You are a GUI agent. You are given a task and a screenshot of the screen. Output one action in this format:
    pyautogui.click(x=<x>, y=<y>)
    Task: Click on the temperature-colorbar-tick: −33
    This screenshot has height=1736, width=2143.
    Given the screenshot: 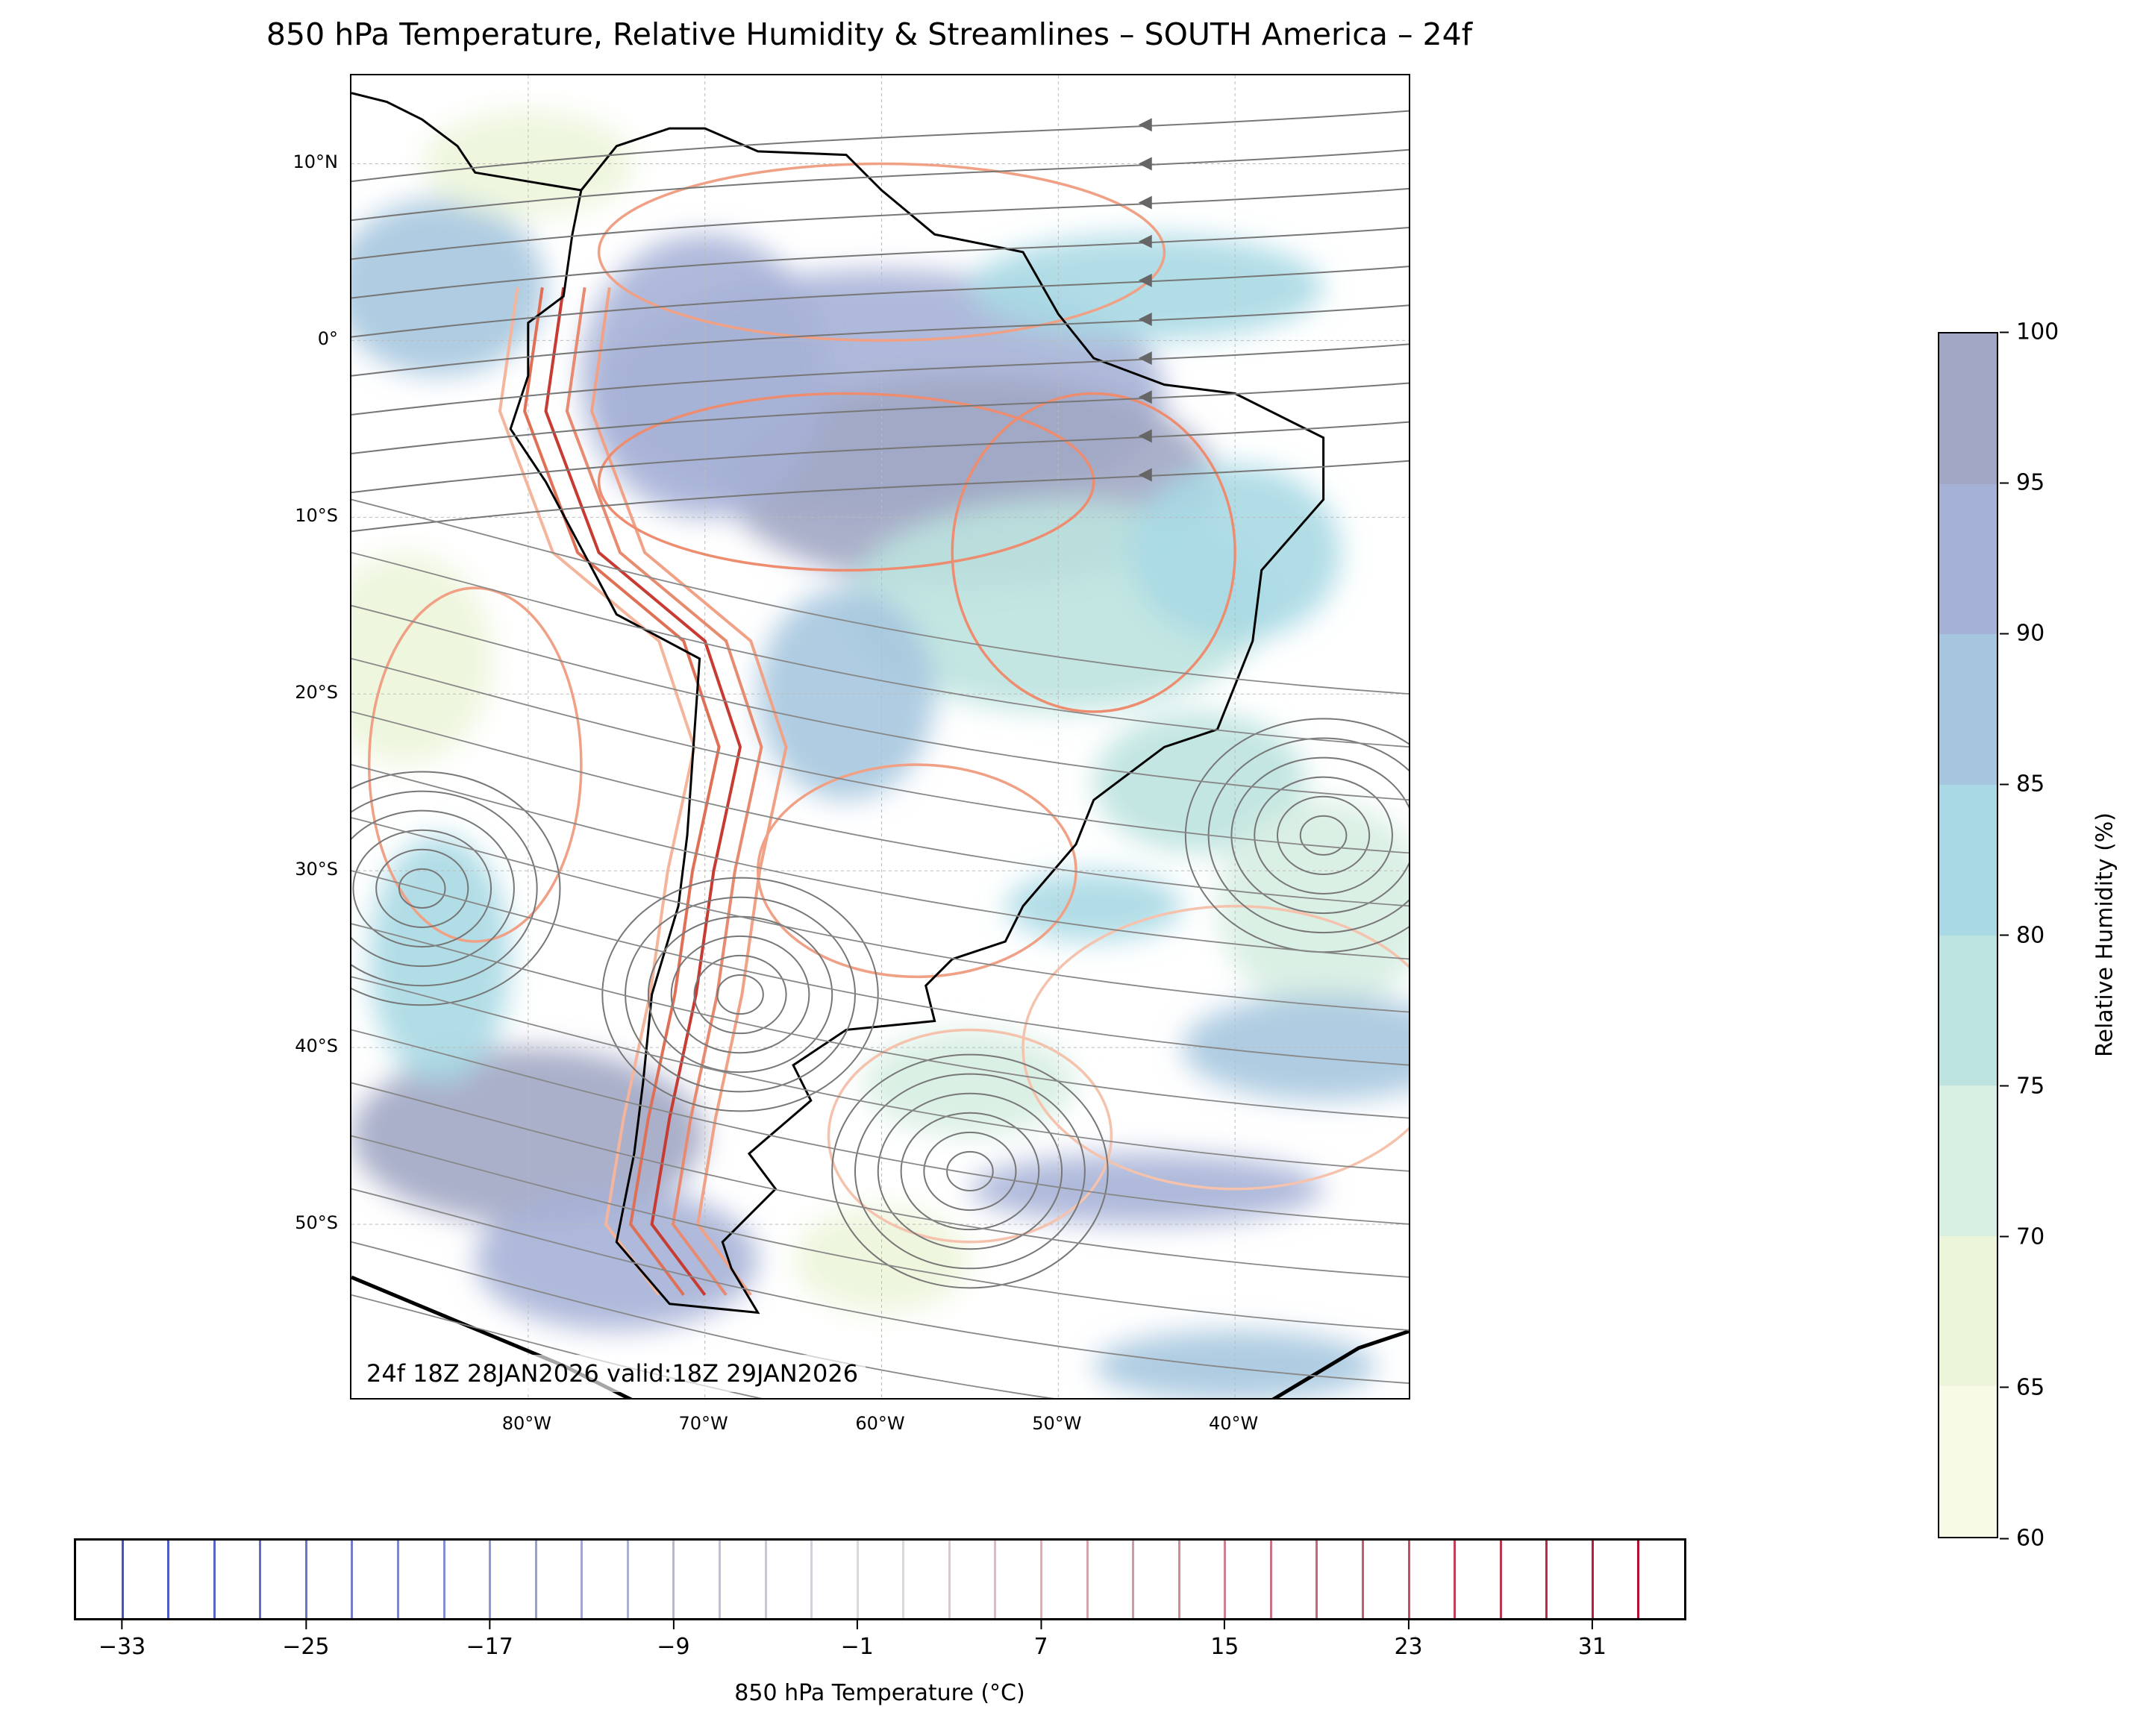 What is the action you would take?
    pyautogui.click(x=122, y=1640)
    